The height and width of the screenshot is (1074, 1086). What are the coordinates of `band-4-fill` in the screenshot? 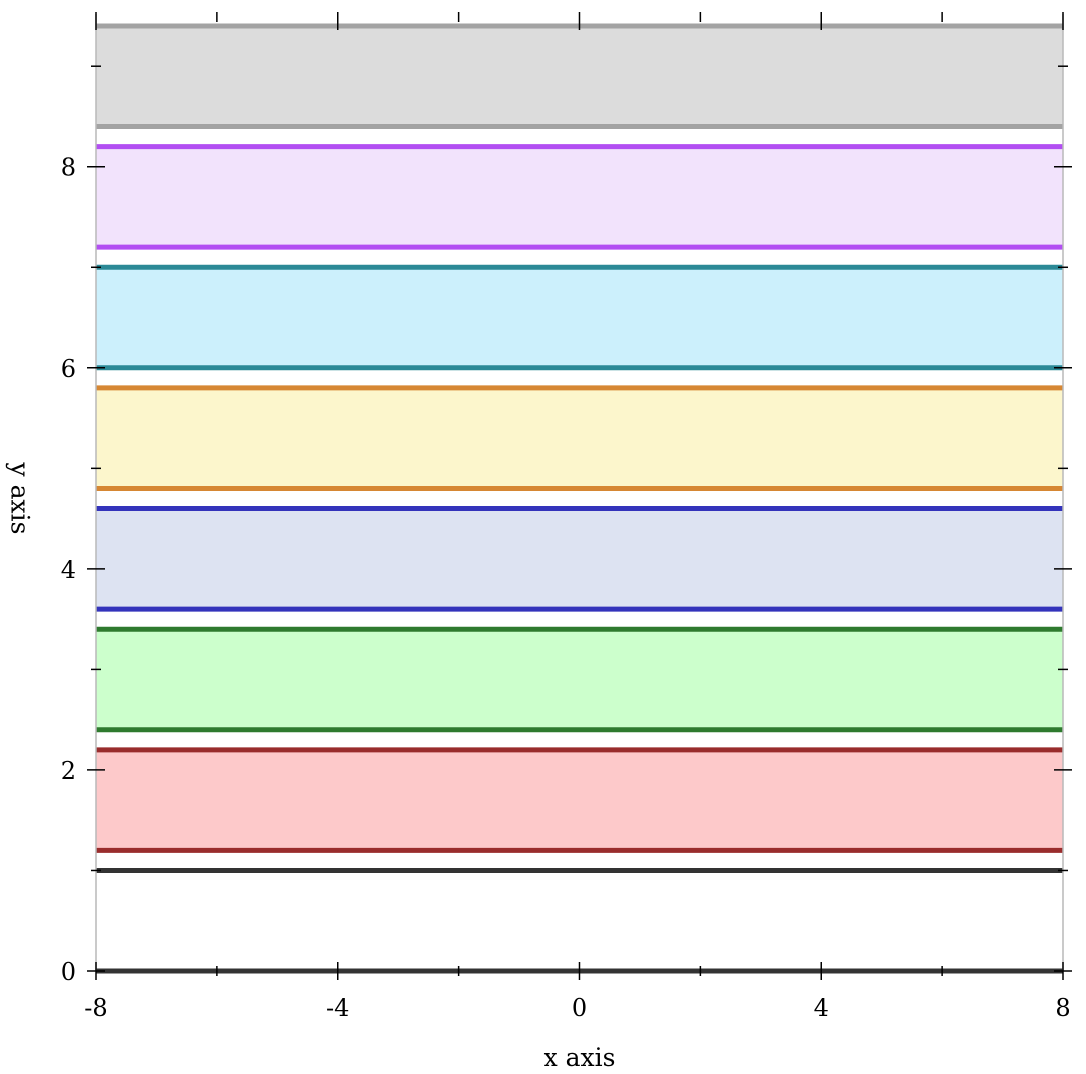 It's located at (579, 438).